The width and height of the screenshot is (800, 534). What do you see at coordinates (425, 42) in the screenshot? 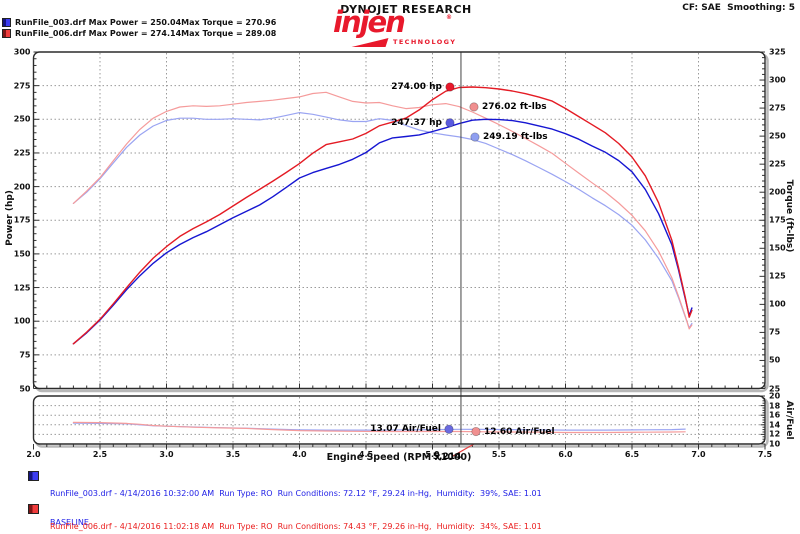
I see `injen-logo-tagline: TECHNOLOGY` at bounding box center [425, 42].